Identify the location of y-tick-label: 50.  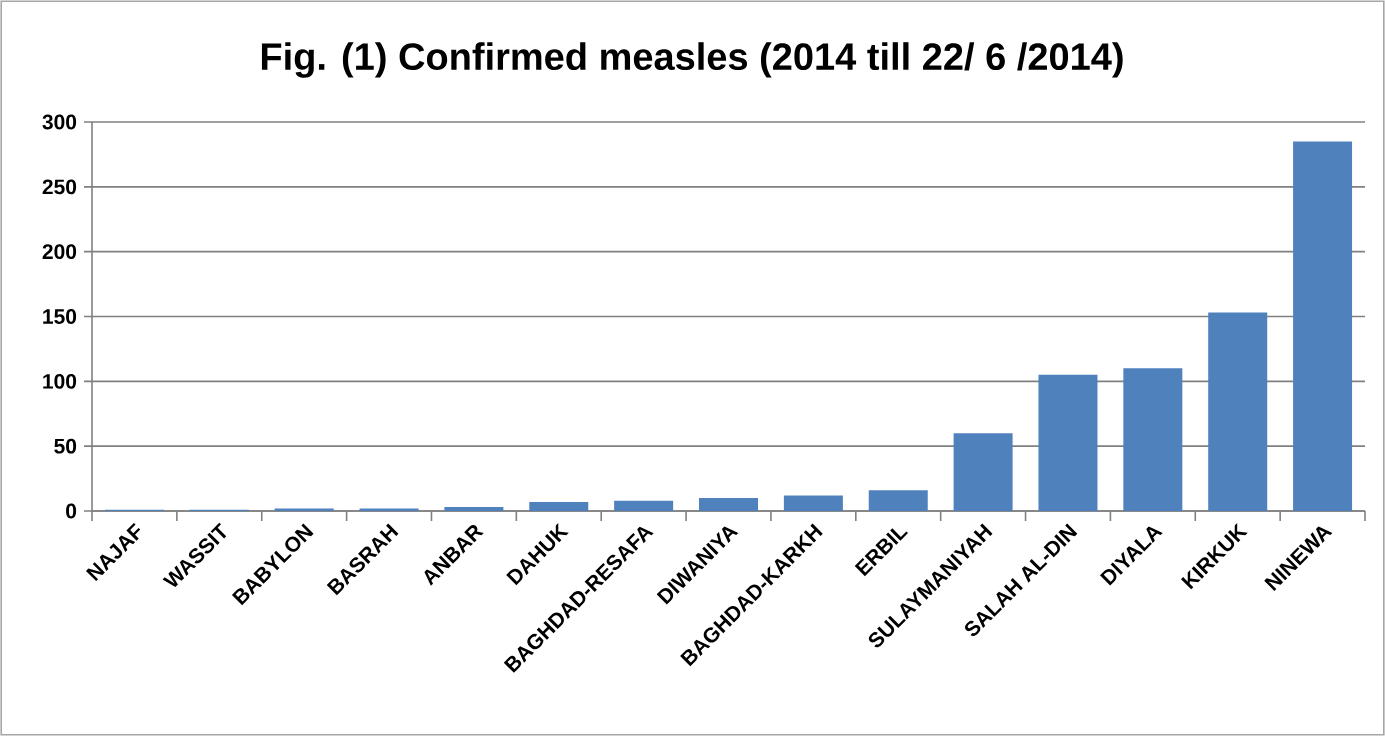
(65, 446).